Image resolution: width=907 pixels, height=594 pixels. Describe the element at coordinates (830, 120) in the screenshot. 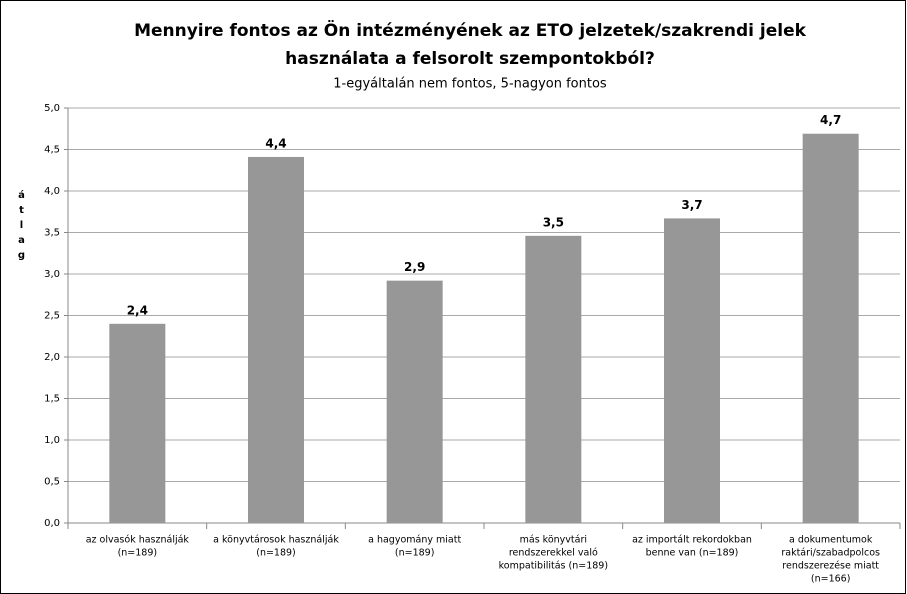

I see `value-label: 4,7` at that location.